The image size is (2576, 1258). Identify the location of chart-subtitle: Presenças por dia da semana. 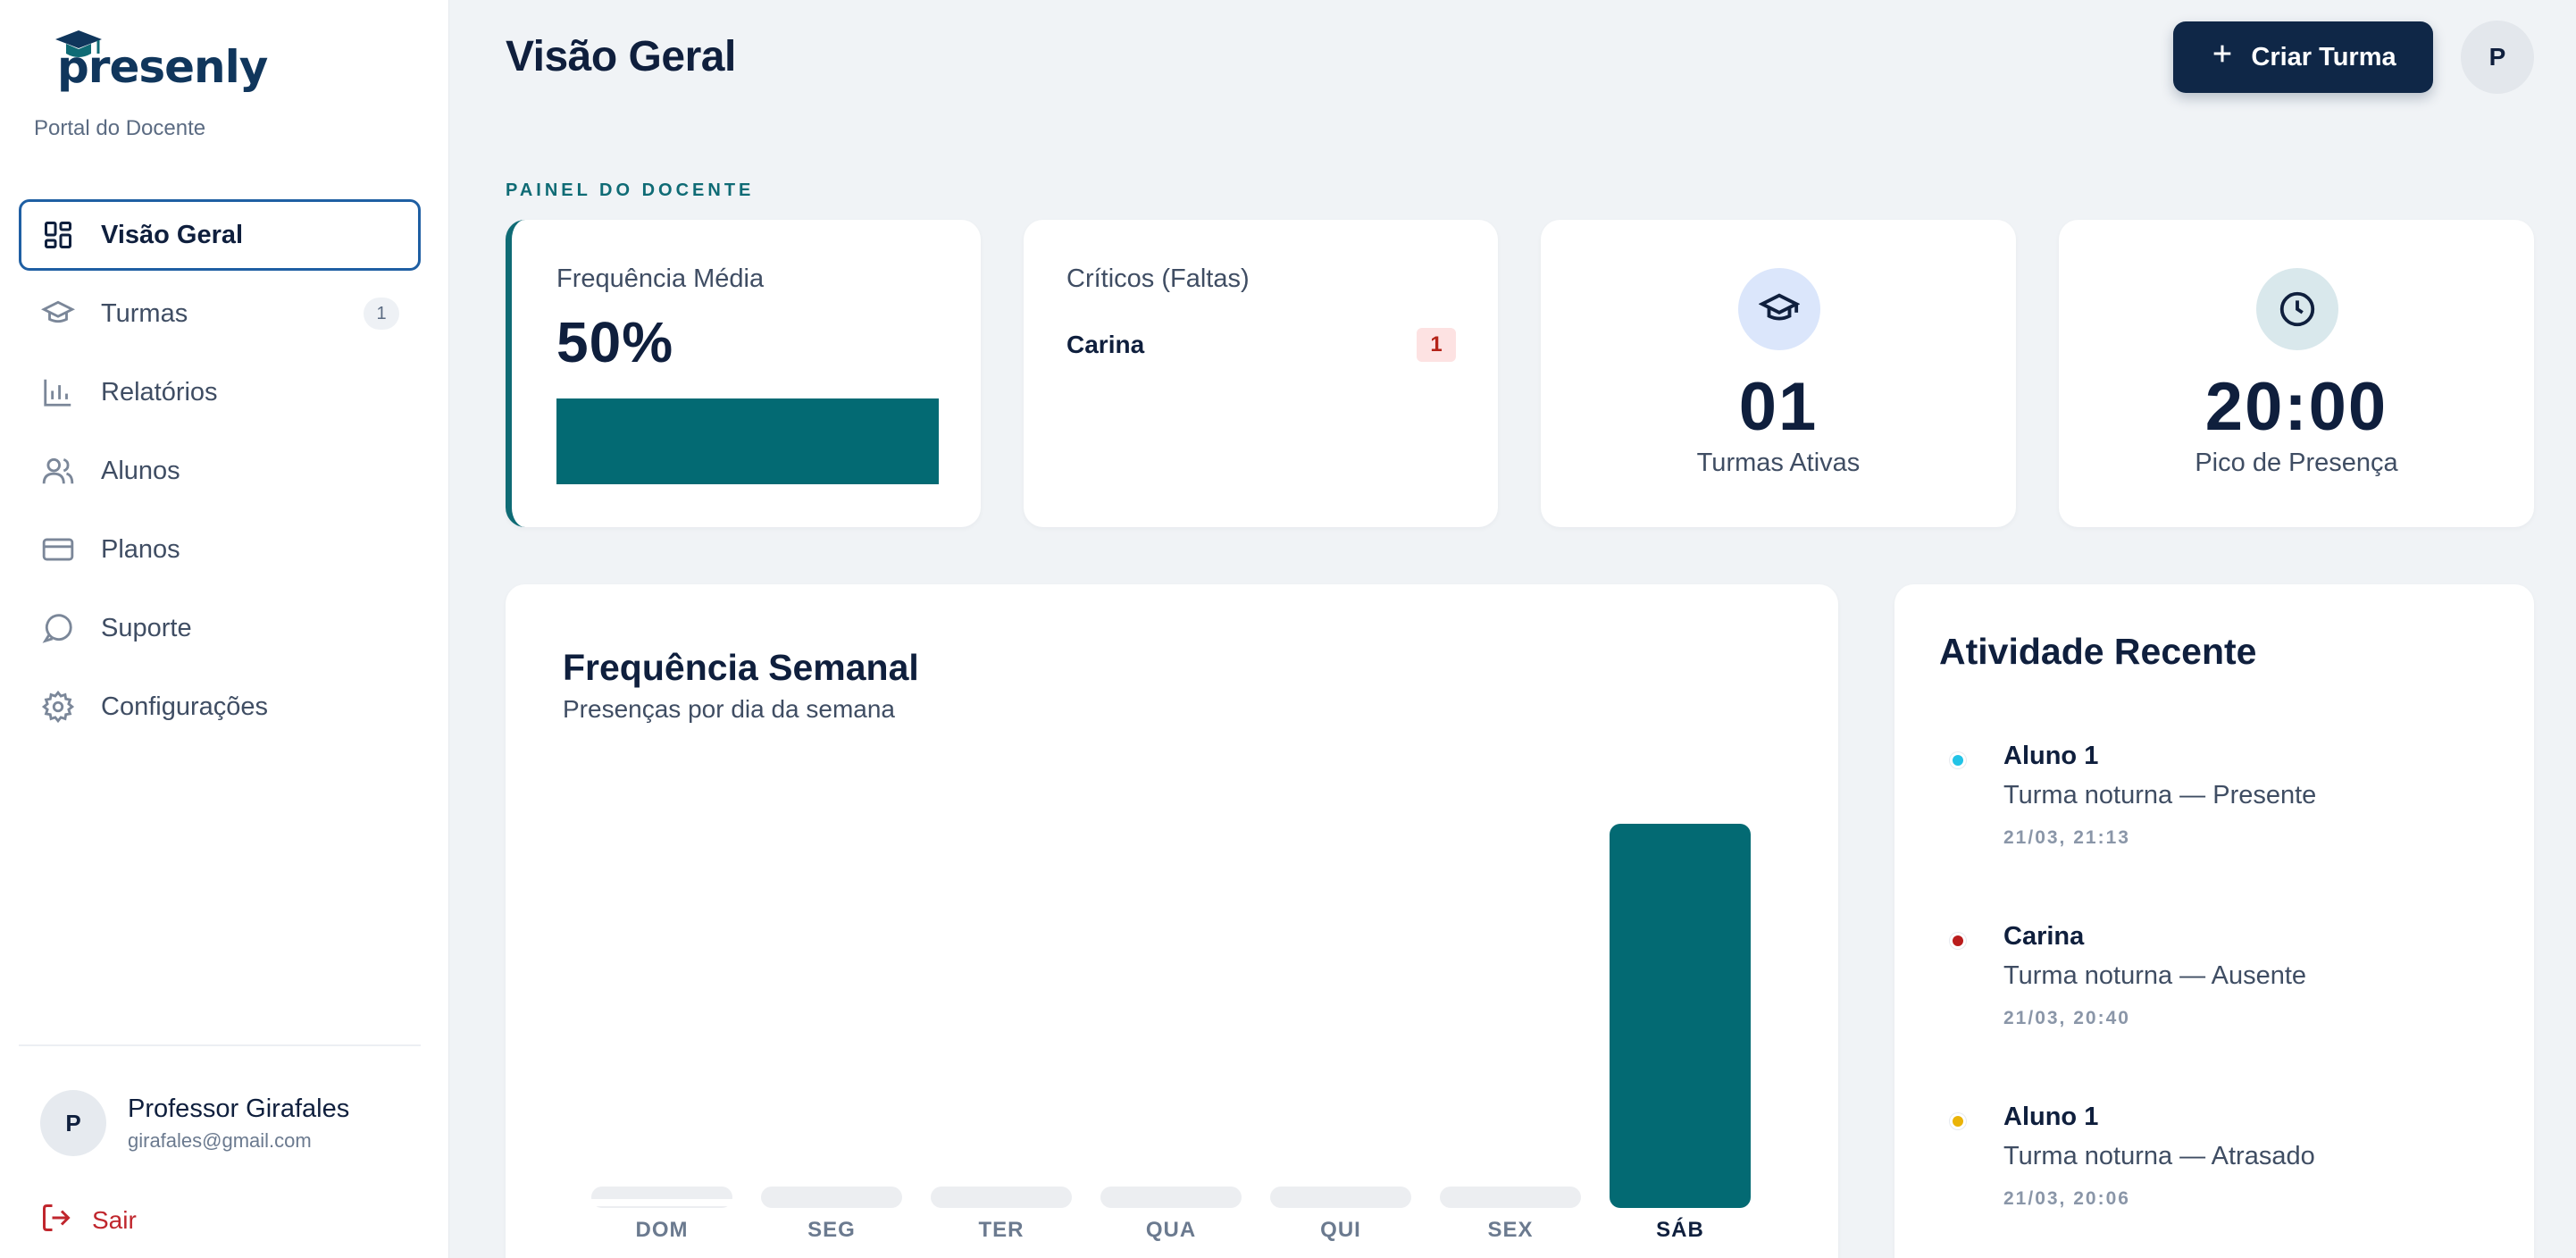
(729, 709).